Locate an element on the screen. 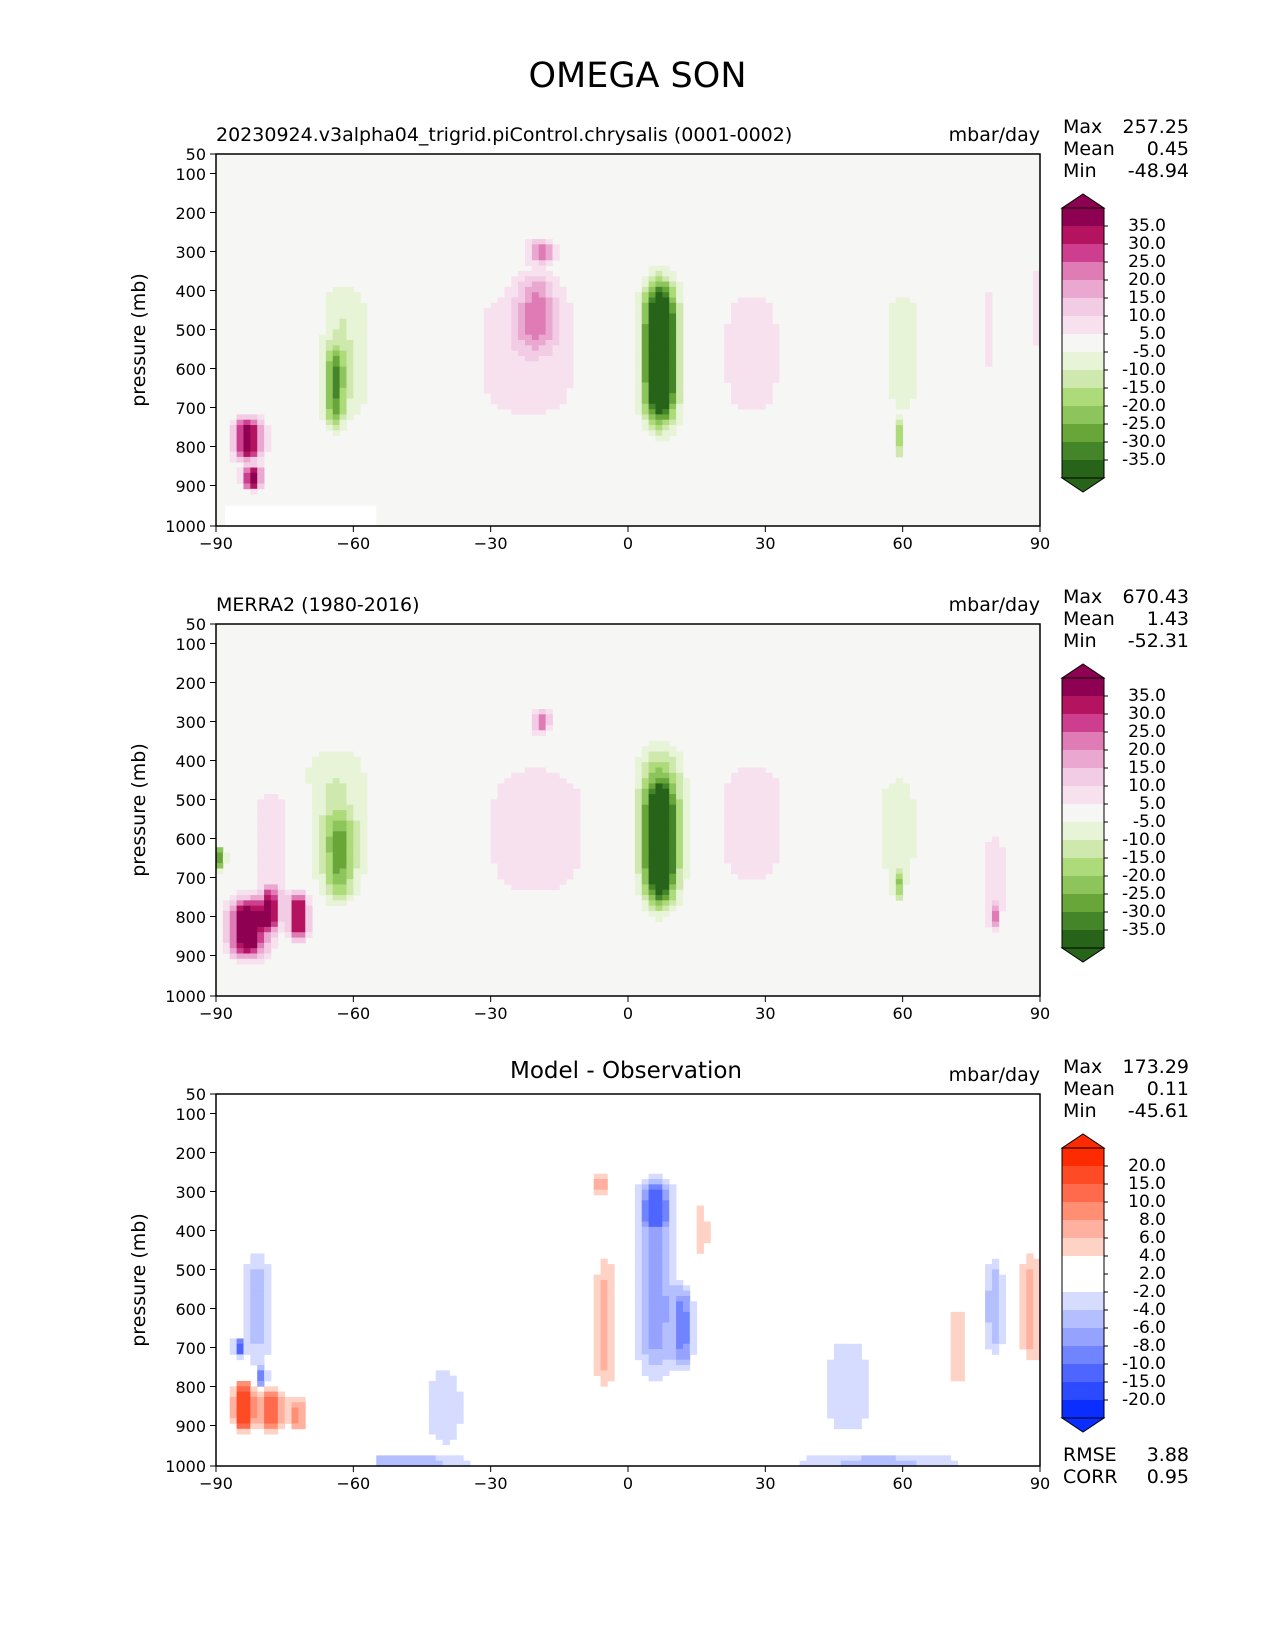 The width and height of the screenshot is (1275, 1650). x-tick-label: 90 is located at coordinates (1040, 1013).